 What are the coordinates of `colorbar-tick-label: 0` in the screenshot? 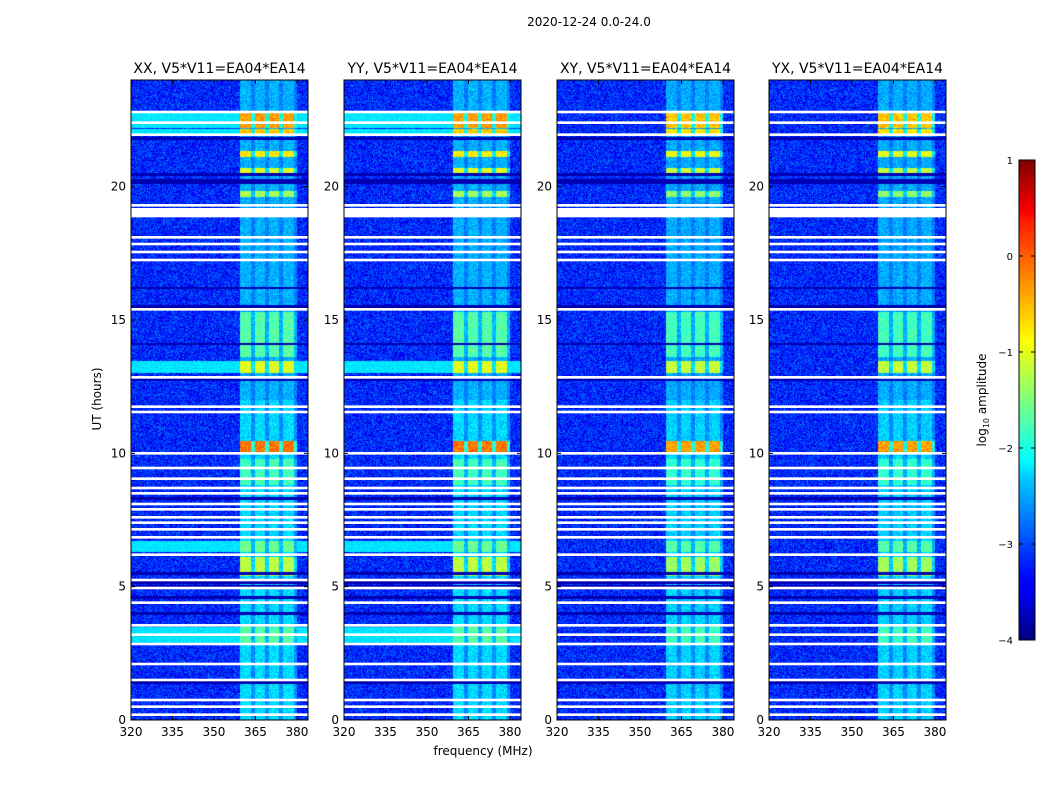 It's located at (1010, 257).